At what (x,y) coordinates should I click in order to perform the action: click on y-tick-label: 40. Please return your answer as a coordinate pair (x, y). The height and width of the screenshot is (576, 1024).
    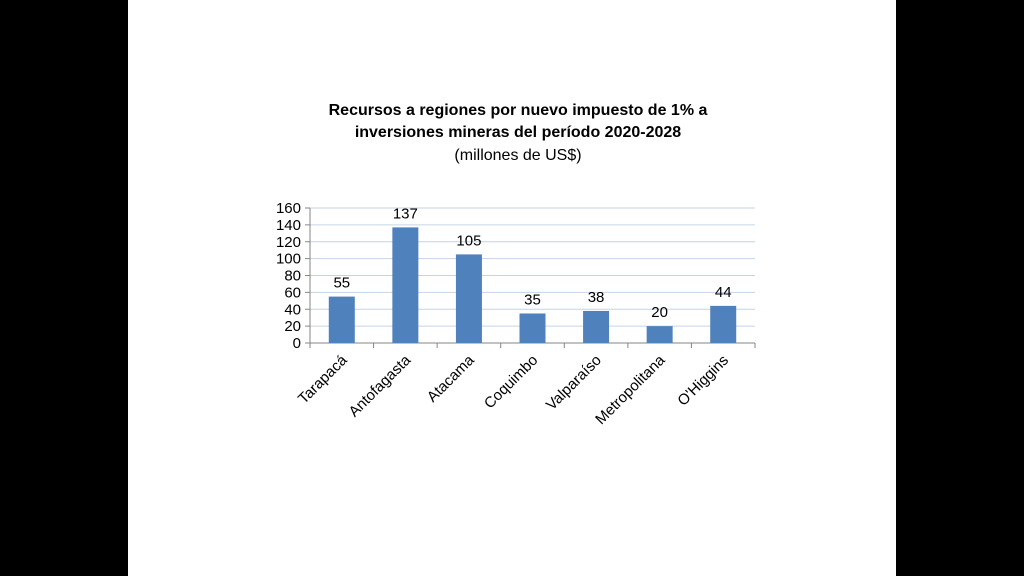
    Looking at the image, I should click on (292, 309).